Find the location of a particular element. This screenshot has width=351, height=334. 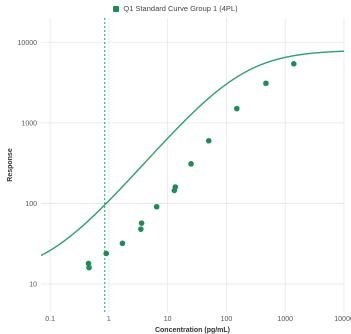

x-axis-title: Concentration (pg/mL) is located at coordinates (192, 330).